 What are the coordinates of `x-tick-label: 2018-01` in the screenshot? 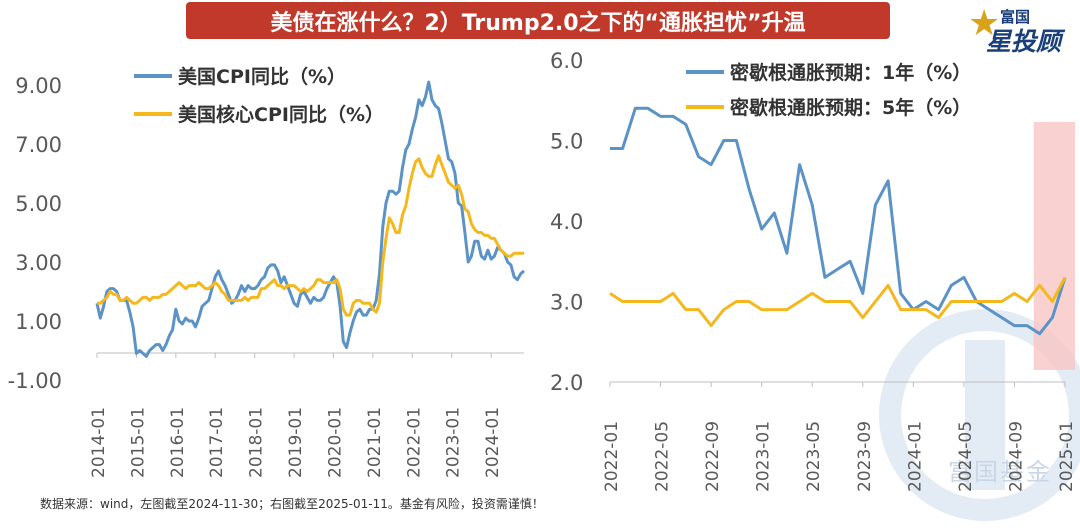 It's located at (257, 442).